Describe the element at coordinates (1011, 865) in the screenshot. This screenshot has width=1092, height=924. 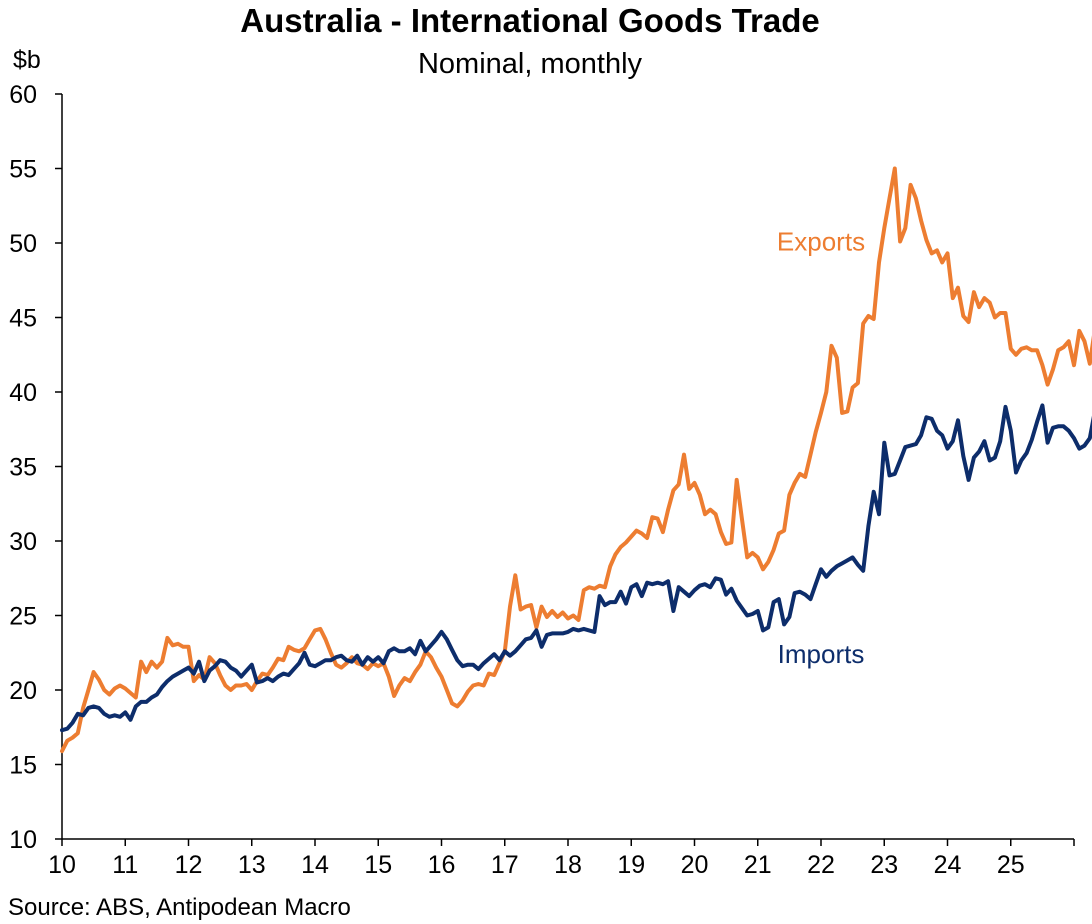
I see `x-tick-label: 25` at that location.